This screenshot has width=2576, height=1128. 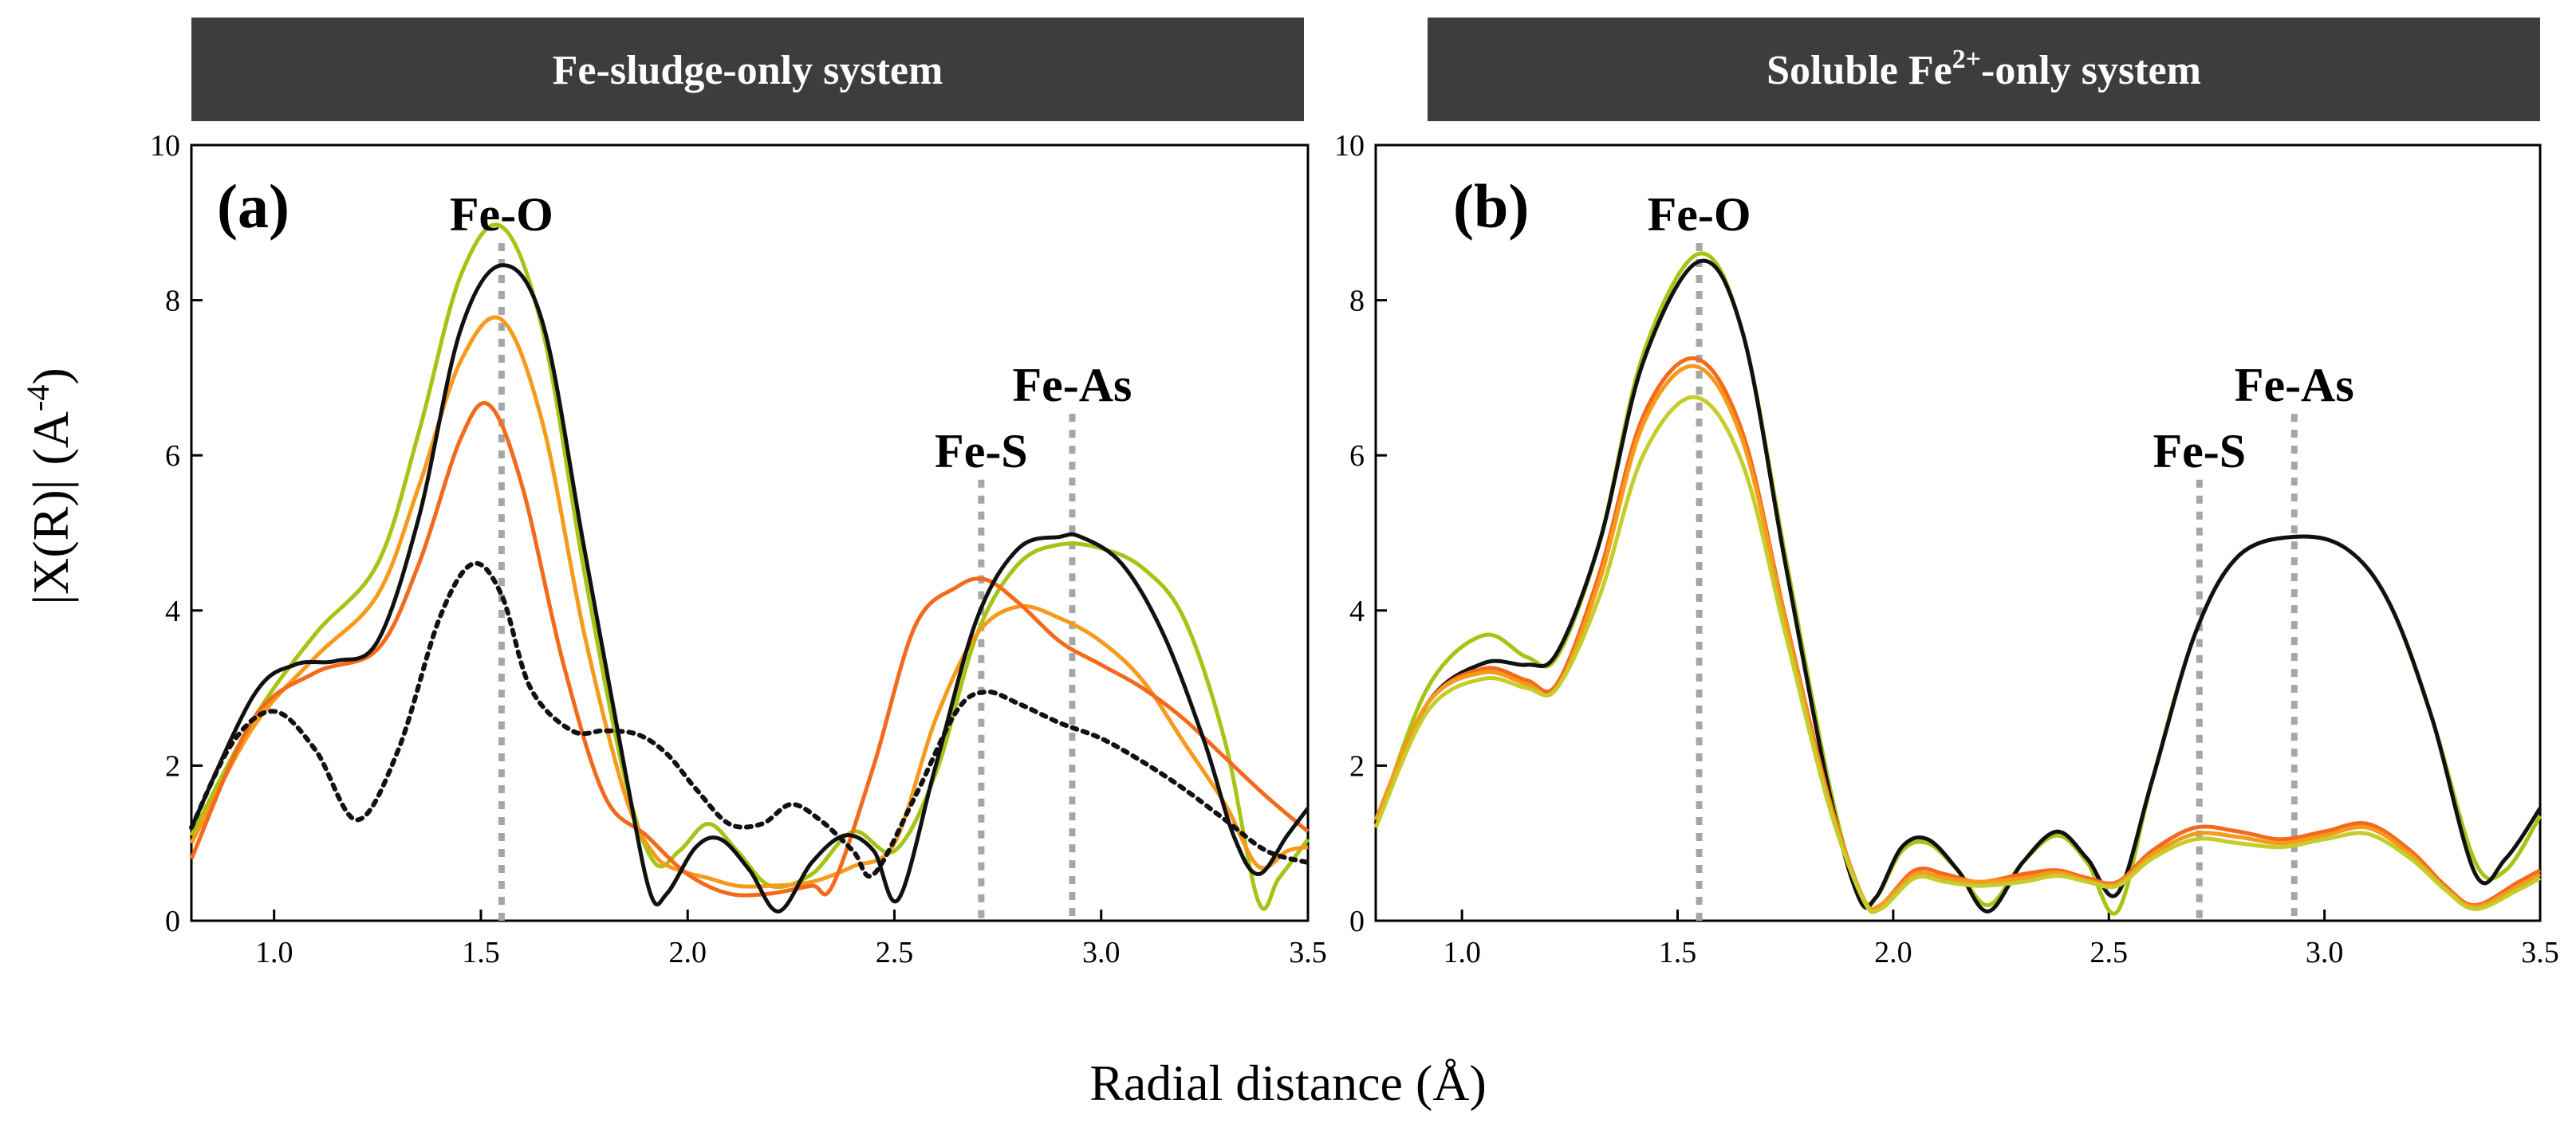 I want to click on panel-title-tail: -only system, so click(x=2091, y=70).